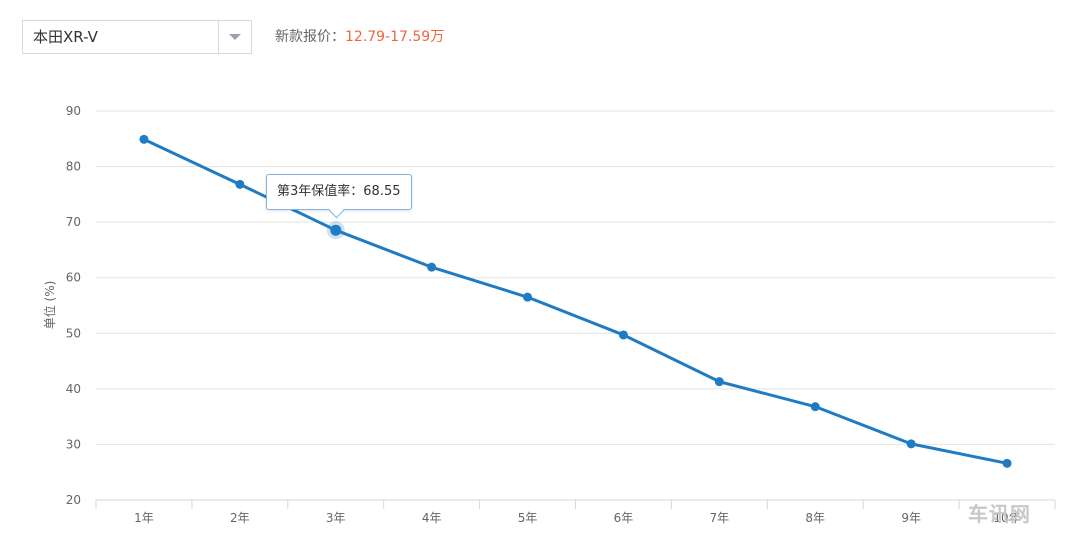  What do you see at coordinates (720, 518) in the screenshot?
I see `x-tick-label: 7年` at bounding box center [720, 518].